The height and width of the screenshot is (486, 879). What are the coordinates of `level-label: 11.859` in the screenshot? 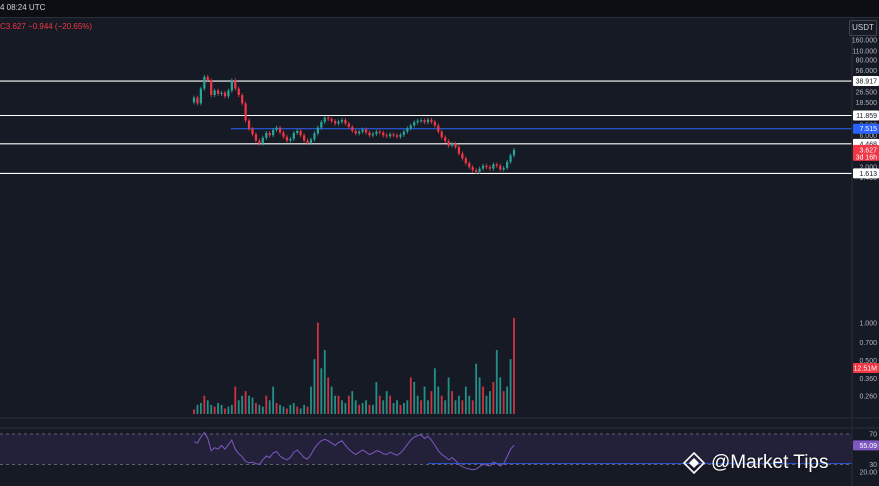 It's located at (866, 116).